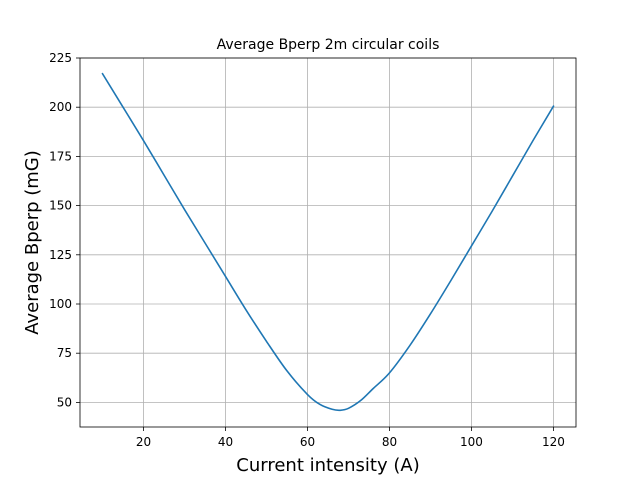 This screenshot has height=480, width=640. I want to click on x-tick-label: 100, so click(471, 442).